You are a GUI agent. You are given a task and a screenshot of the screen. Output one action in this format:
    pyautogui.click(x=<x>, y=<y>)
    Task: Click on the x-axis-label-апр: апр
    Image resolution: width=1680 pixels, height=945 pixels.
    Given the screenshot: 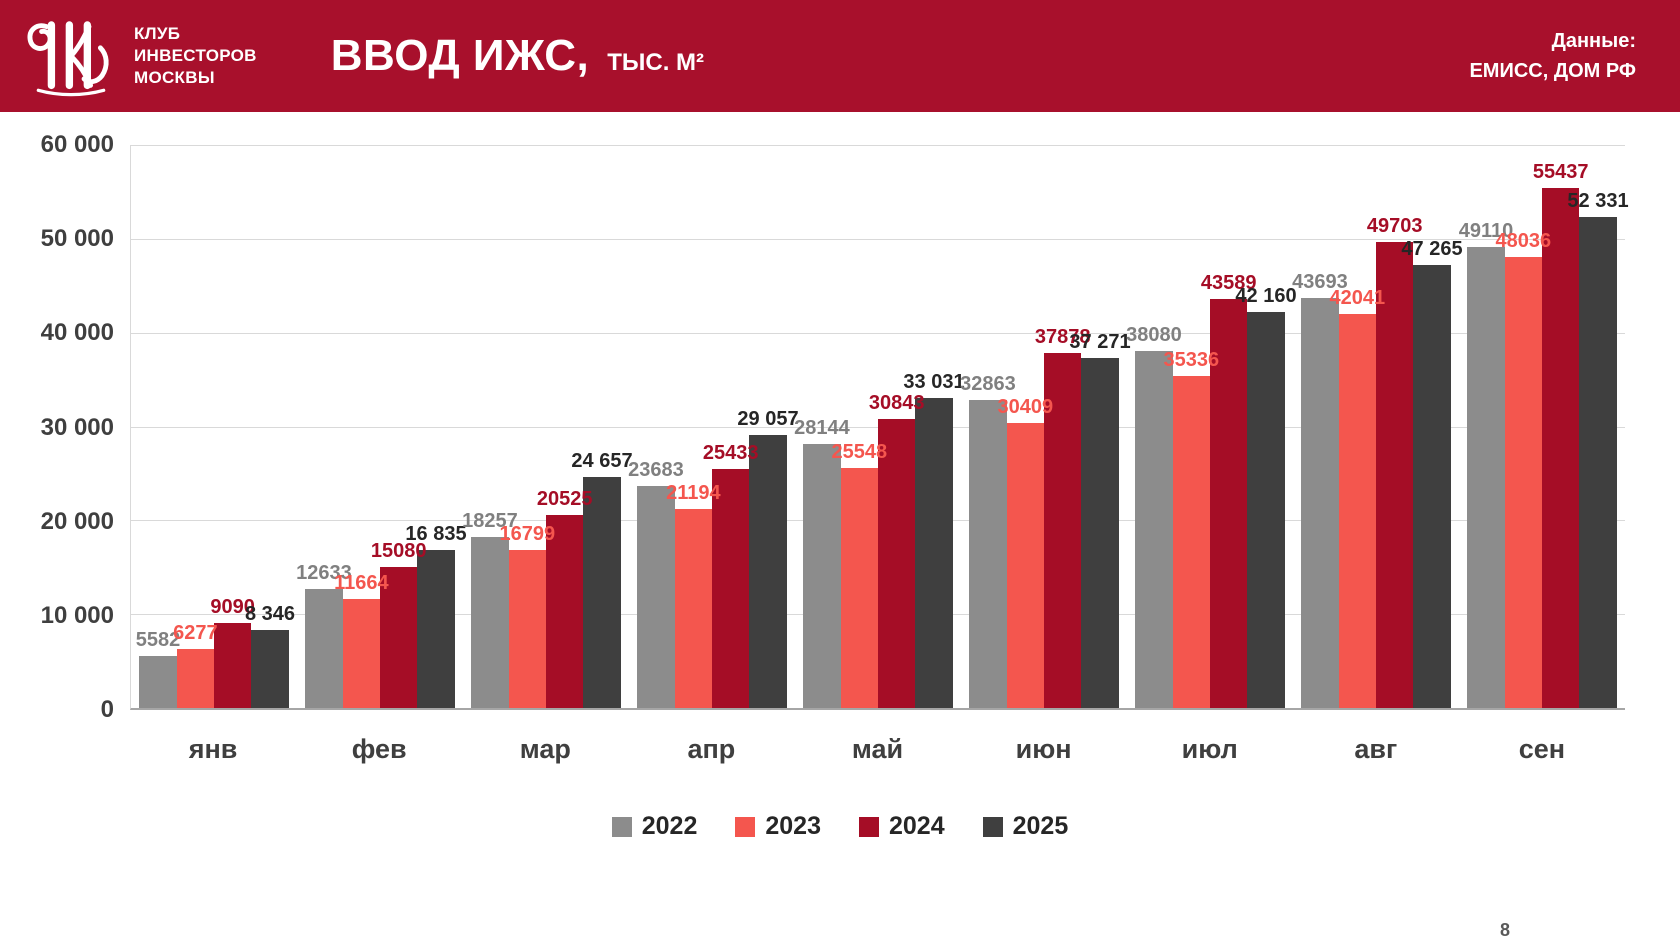 What is the action you would take?
    pyautogui.click(x=711, y=749)
    